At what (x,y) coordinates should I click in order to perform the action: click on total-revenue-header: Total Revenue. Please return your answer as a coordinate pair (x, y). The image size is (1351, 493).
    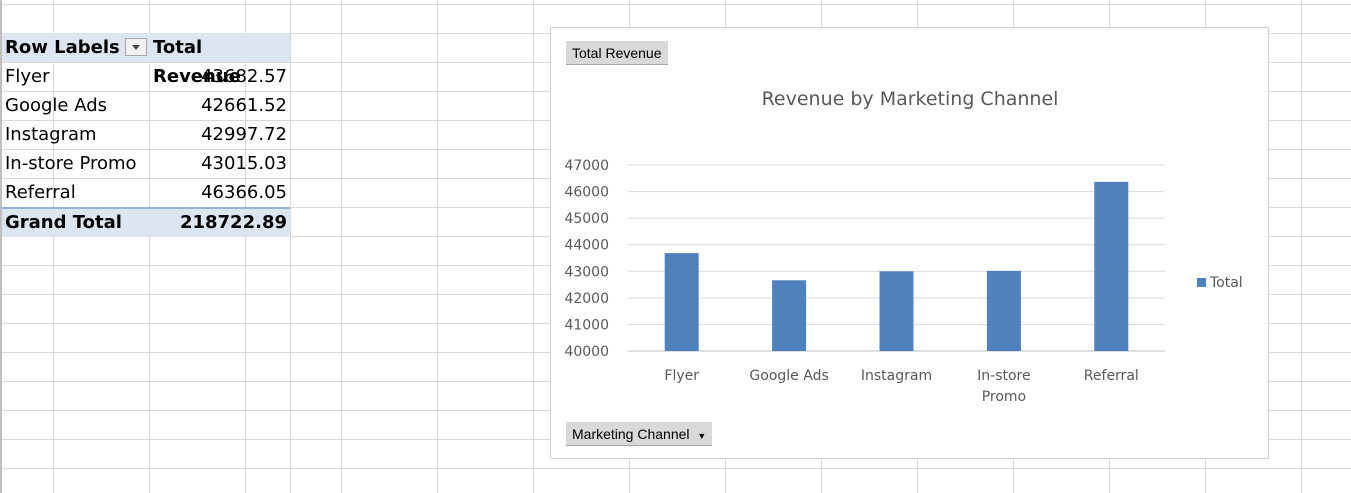
    Looking at the image, I should click on (197, 62).